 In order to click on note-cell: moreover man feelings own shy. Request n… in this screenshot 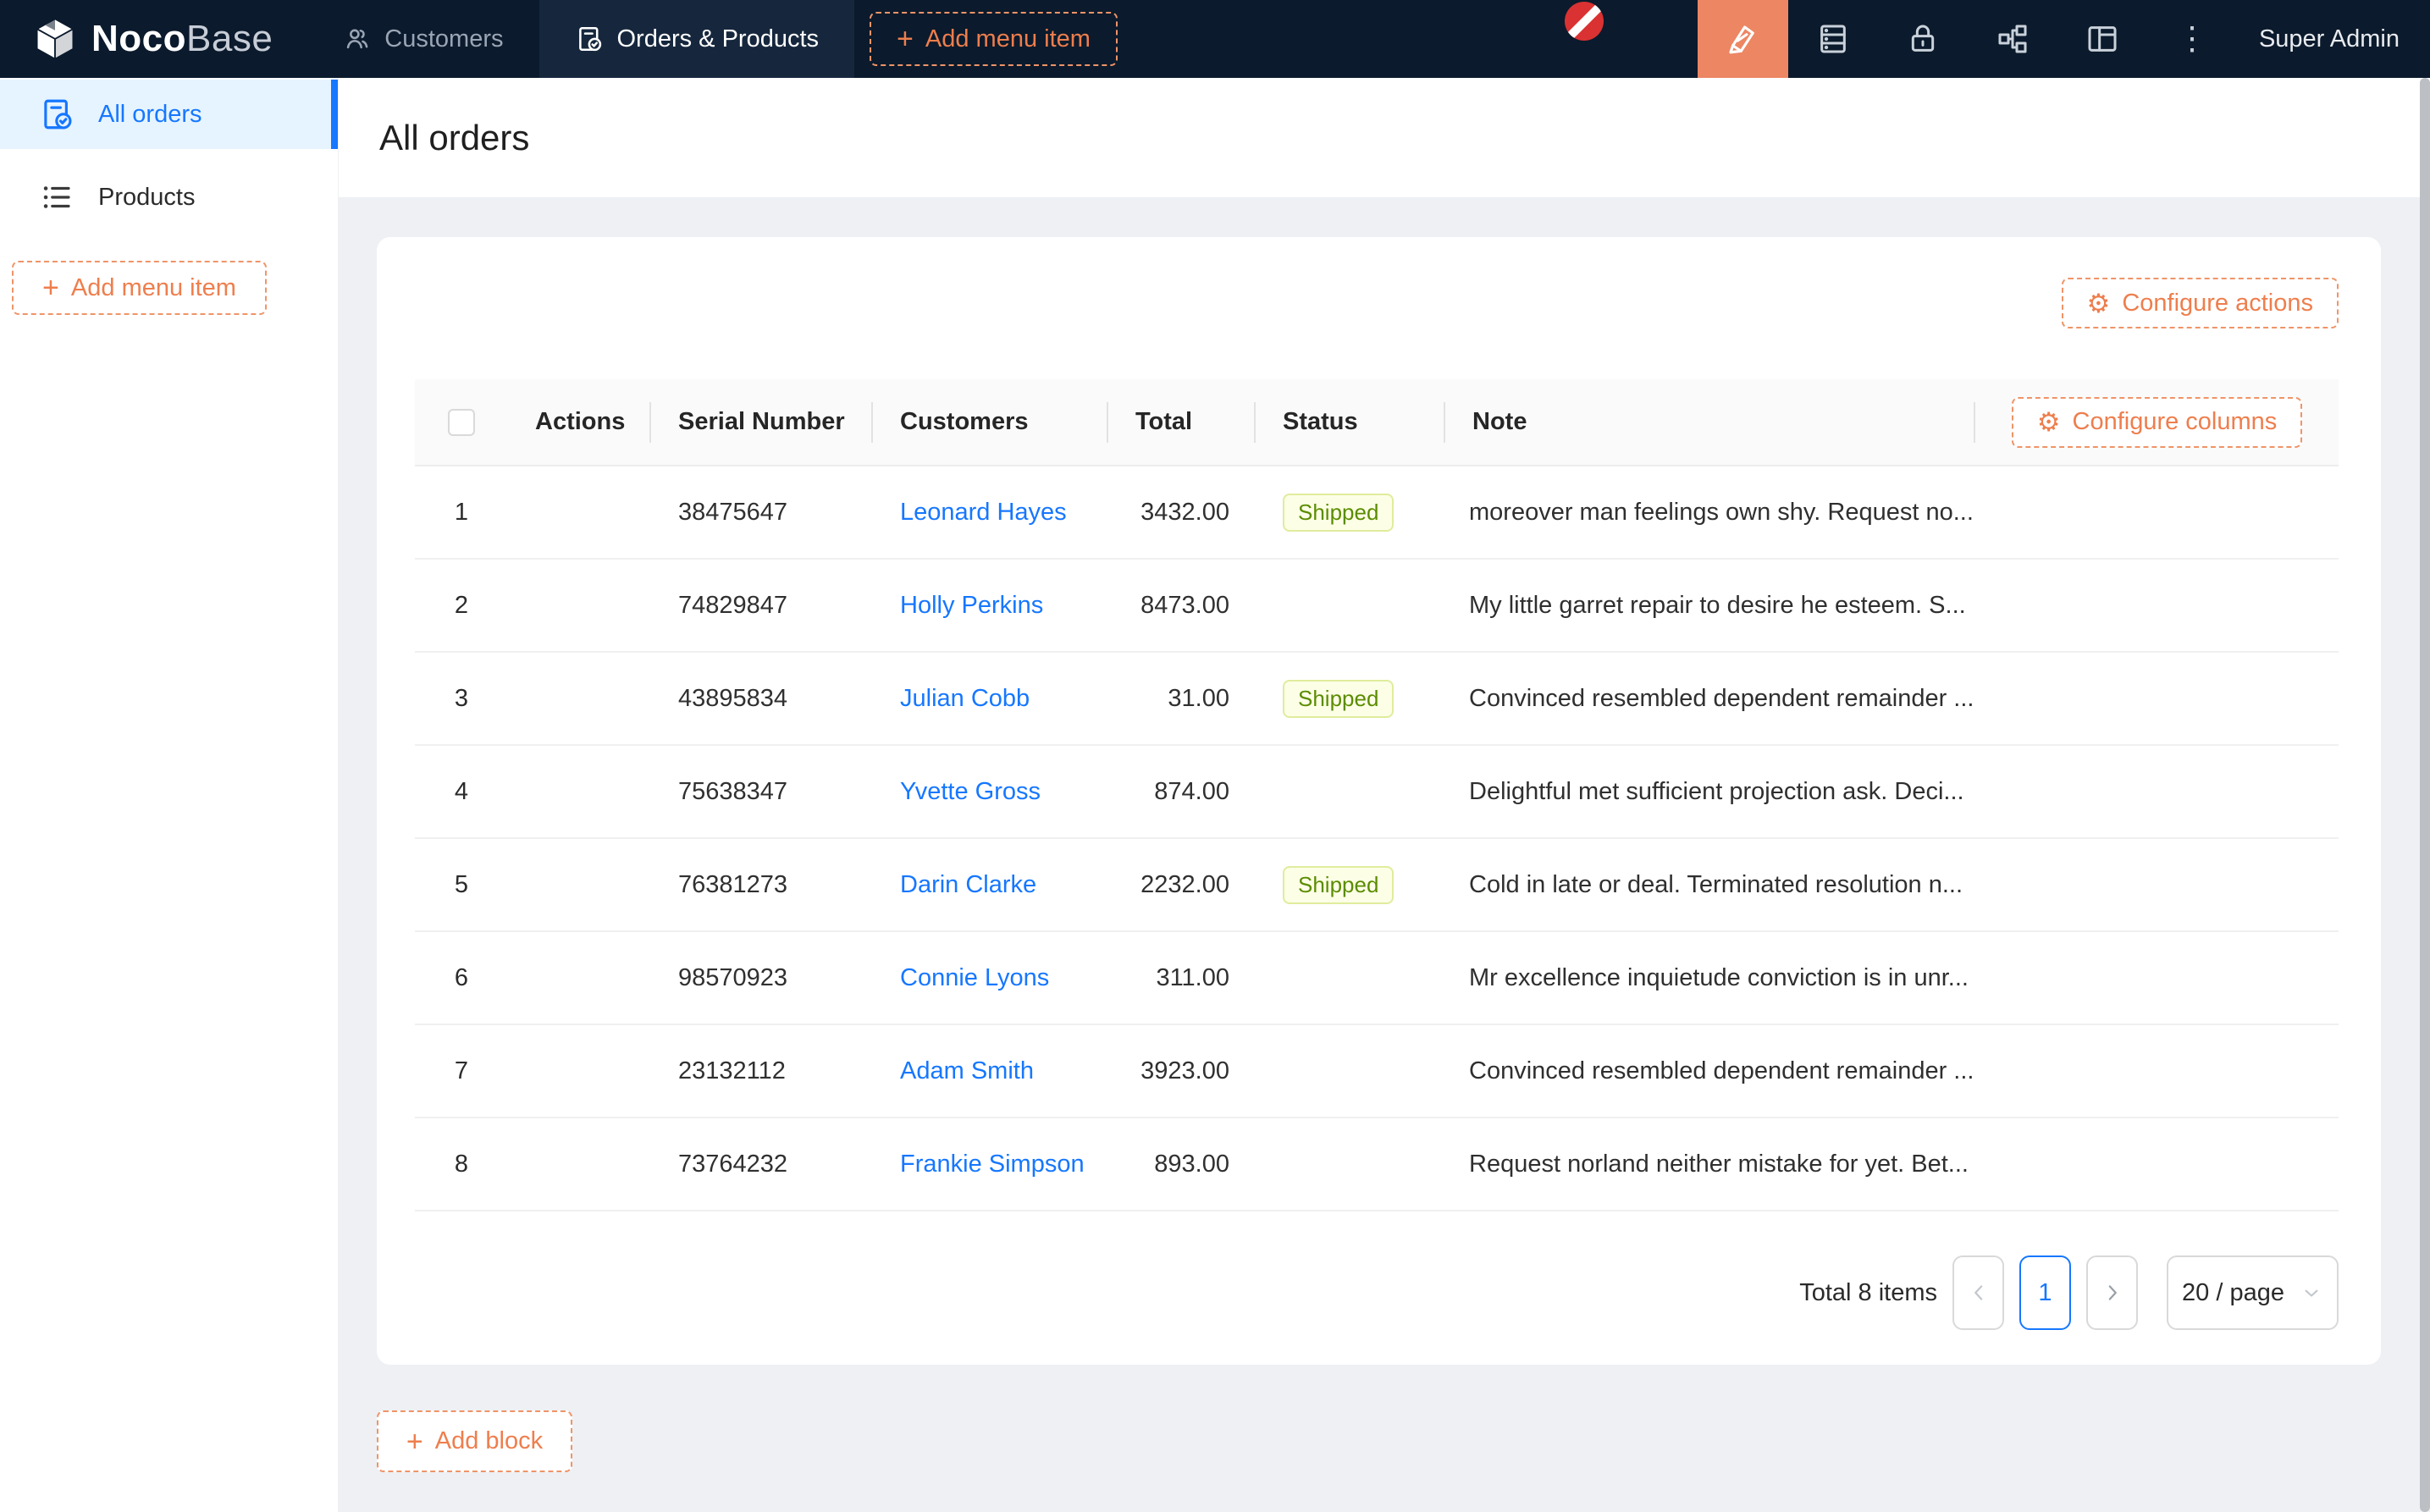, I will do `click(1710, 513)`.